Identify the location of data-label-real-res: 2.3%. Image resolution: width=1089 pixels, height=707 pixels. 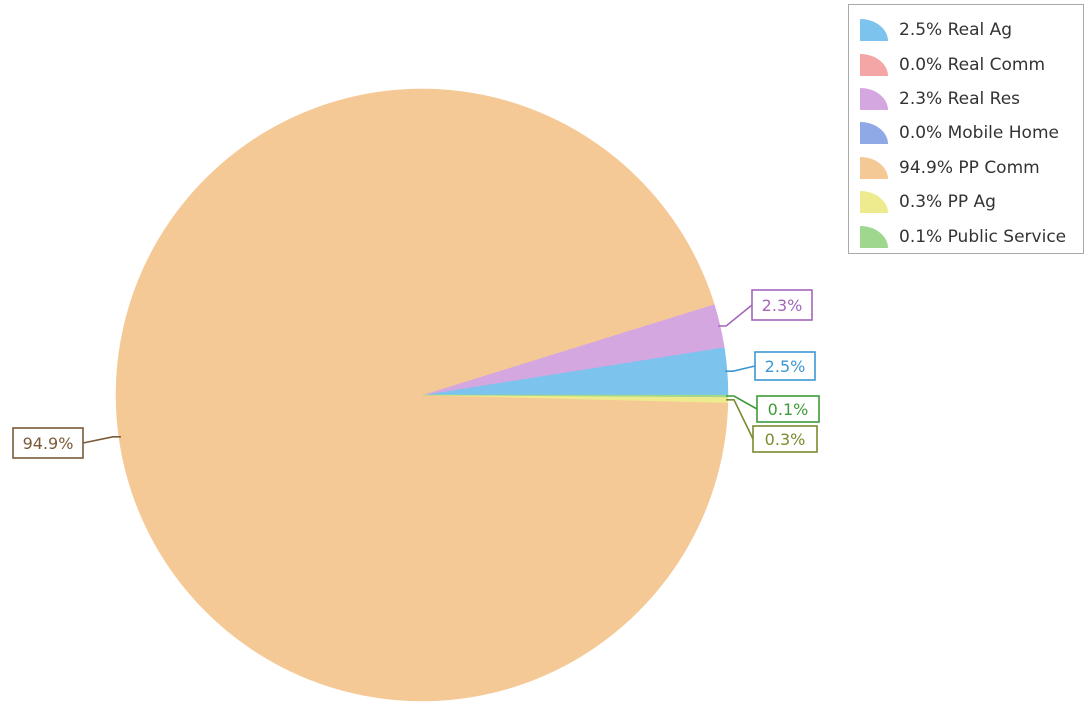
(782, 305).